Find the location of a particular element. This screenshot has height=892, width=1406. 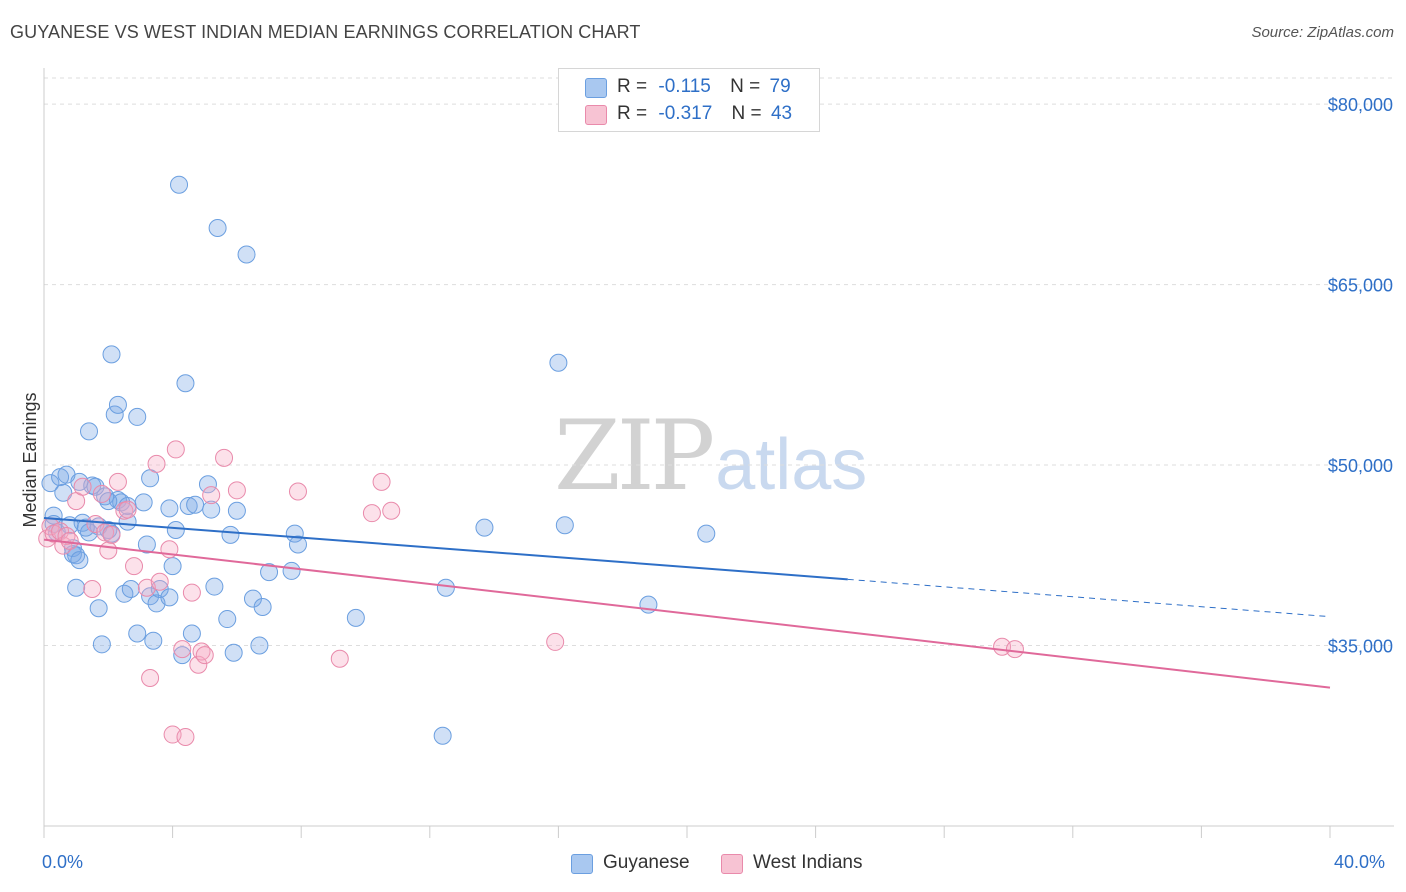

legend-label-guyanese: Guyanese is located at coordinates (646, 862).